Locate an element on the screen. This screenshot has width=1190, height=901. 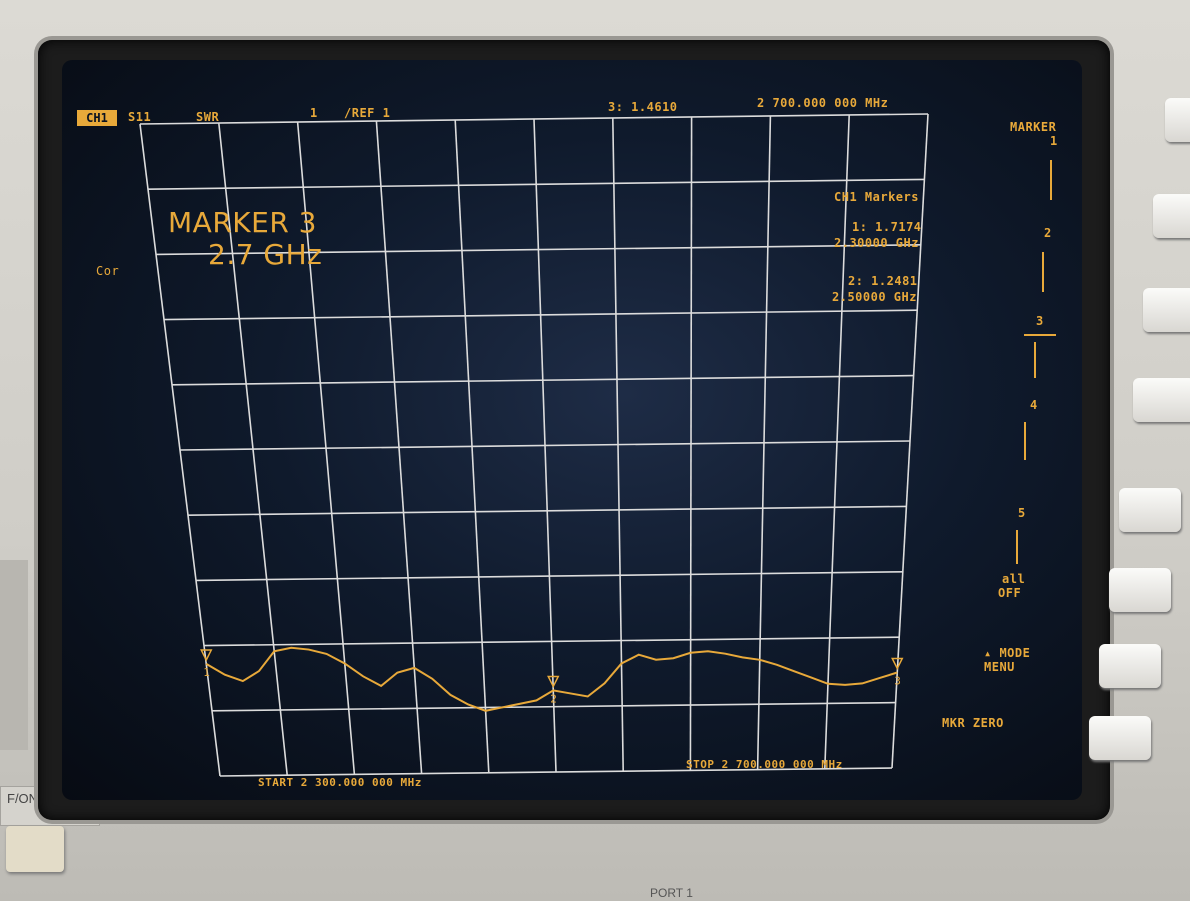
format-label: SWR is located at coordinates (208, 117).